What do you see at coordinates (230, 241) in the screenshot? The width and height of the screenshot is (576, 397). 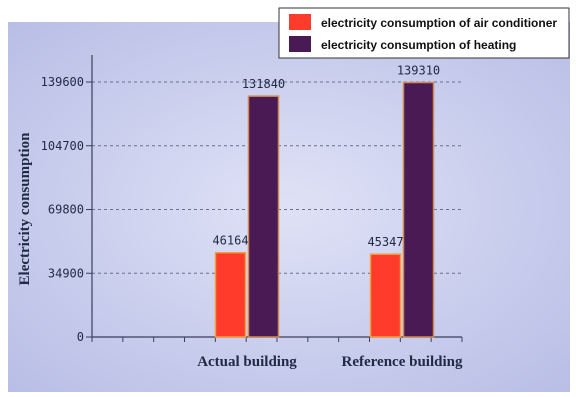 I see `data-label: 46164` at bounding box center [230, 241].